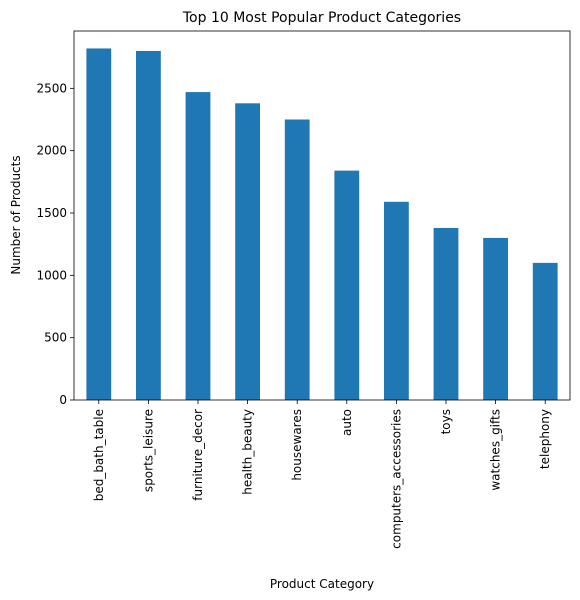 The height and width of the screenshot is (600, 580). I want to click on bar-toys, so click(446, 313).